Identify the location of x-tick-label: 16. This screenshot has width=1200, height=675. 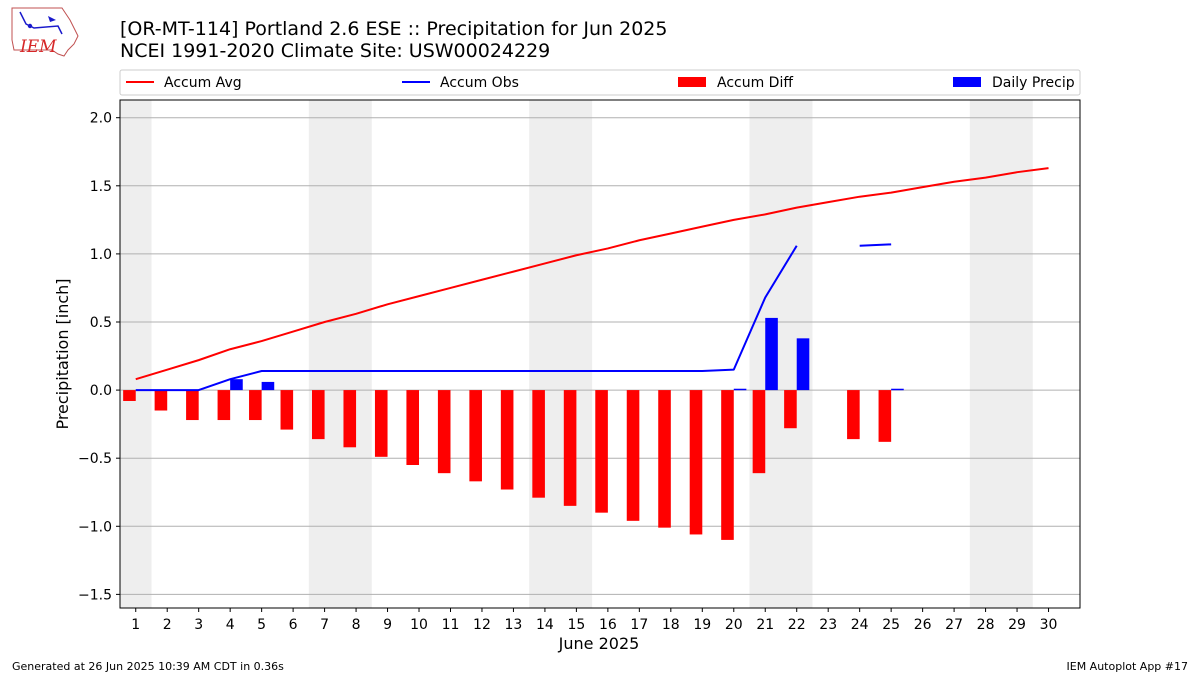
(608, 625).